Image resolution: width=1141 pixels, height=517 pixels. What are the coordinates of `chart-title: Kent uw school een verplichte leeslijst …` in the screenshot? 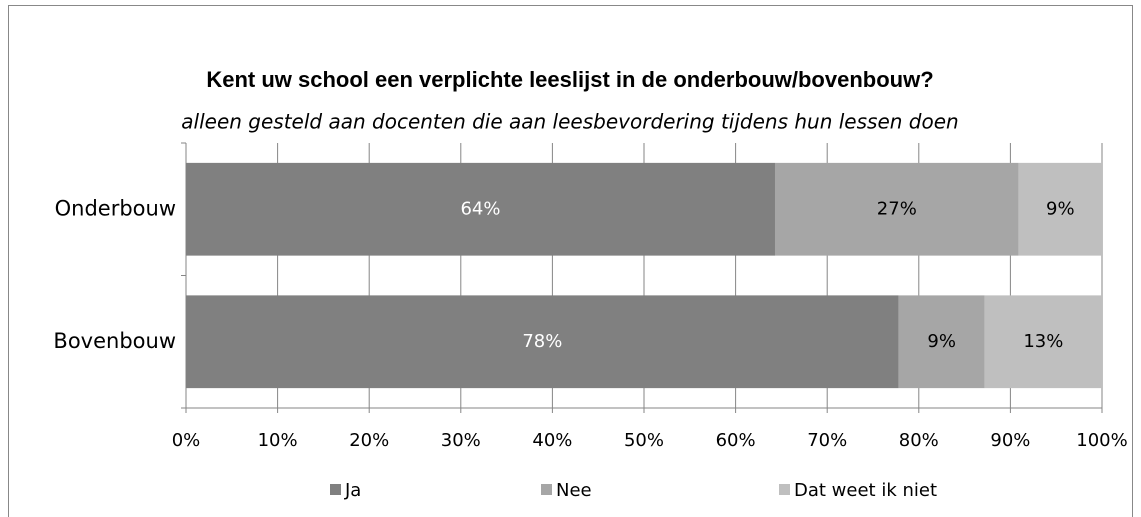 It's located at (569, 79).